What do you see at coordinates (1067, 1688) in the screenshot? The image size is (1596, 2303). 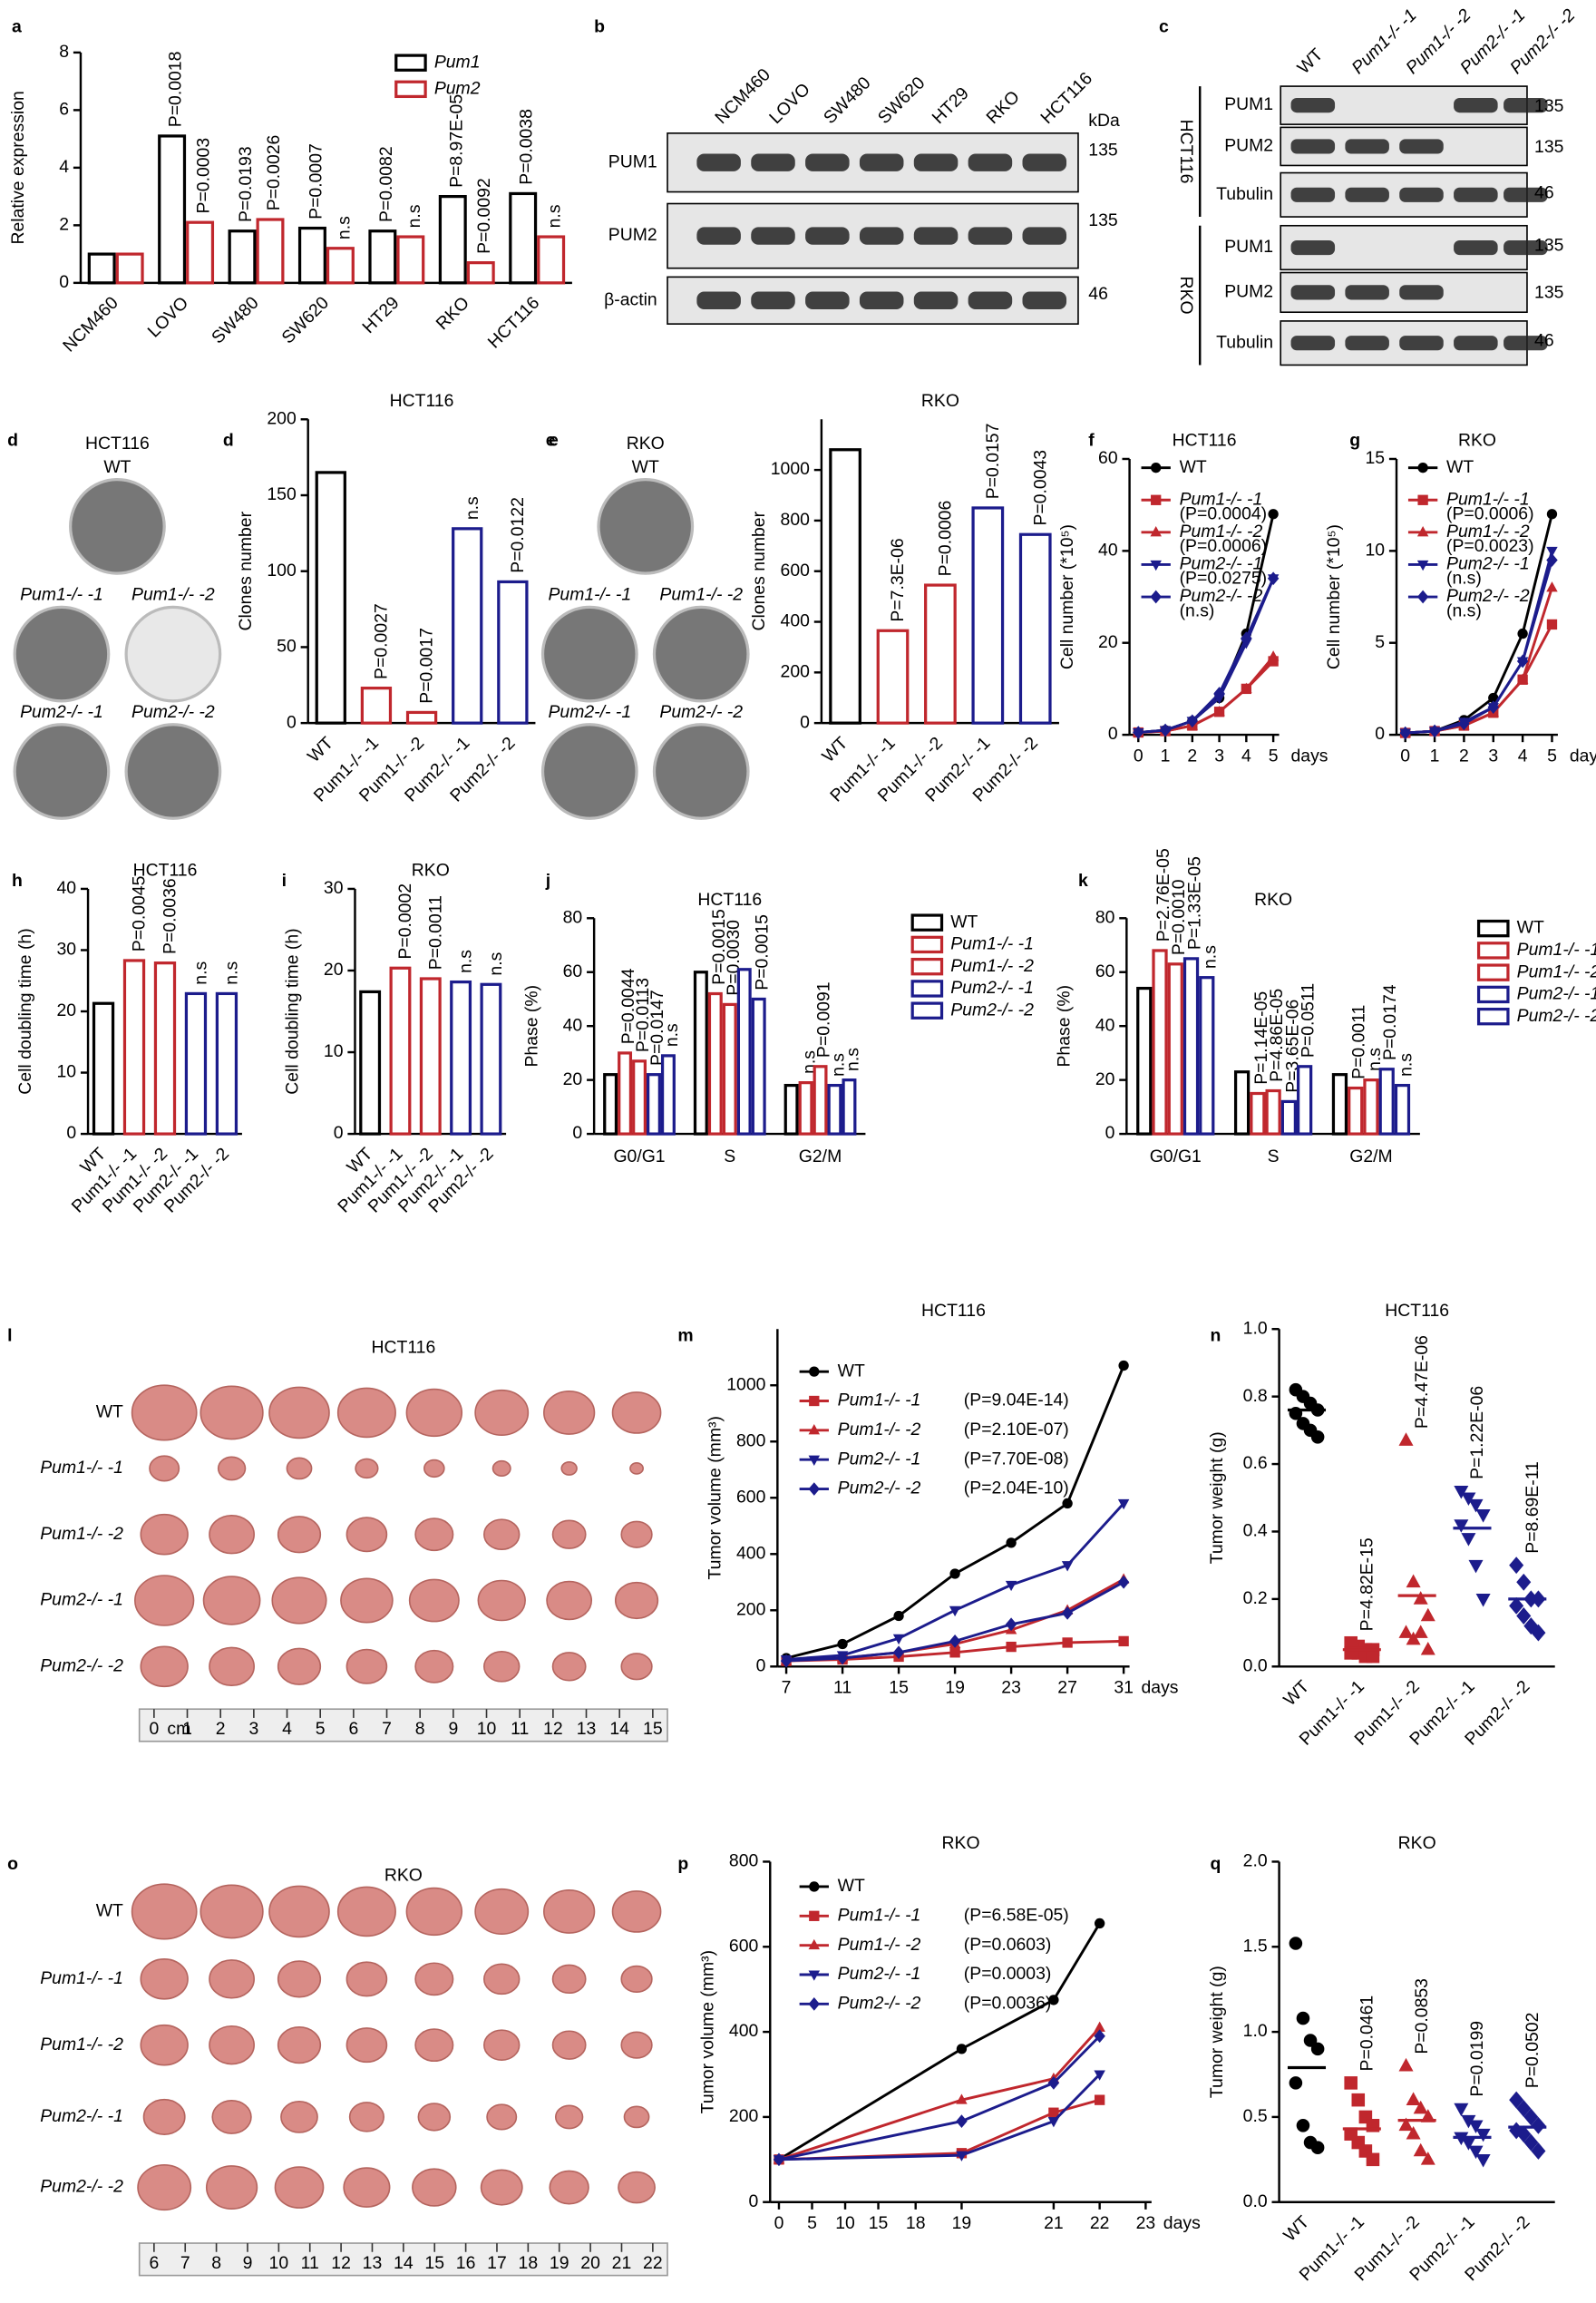 I see `x-tick-label: 27` at bounding box center [1067, 1688].